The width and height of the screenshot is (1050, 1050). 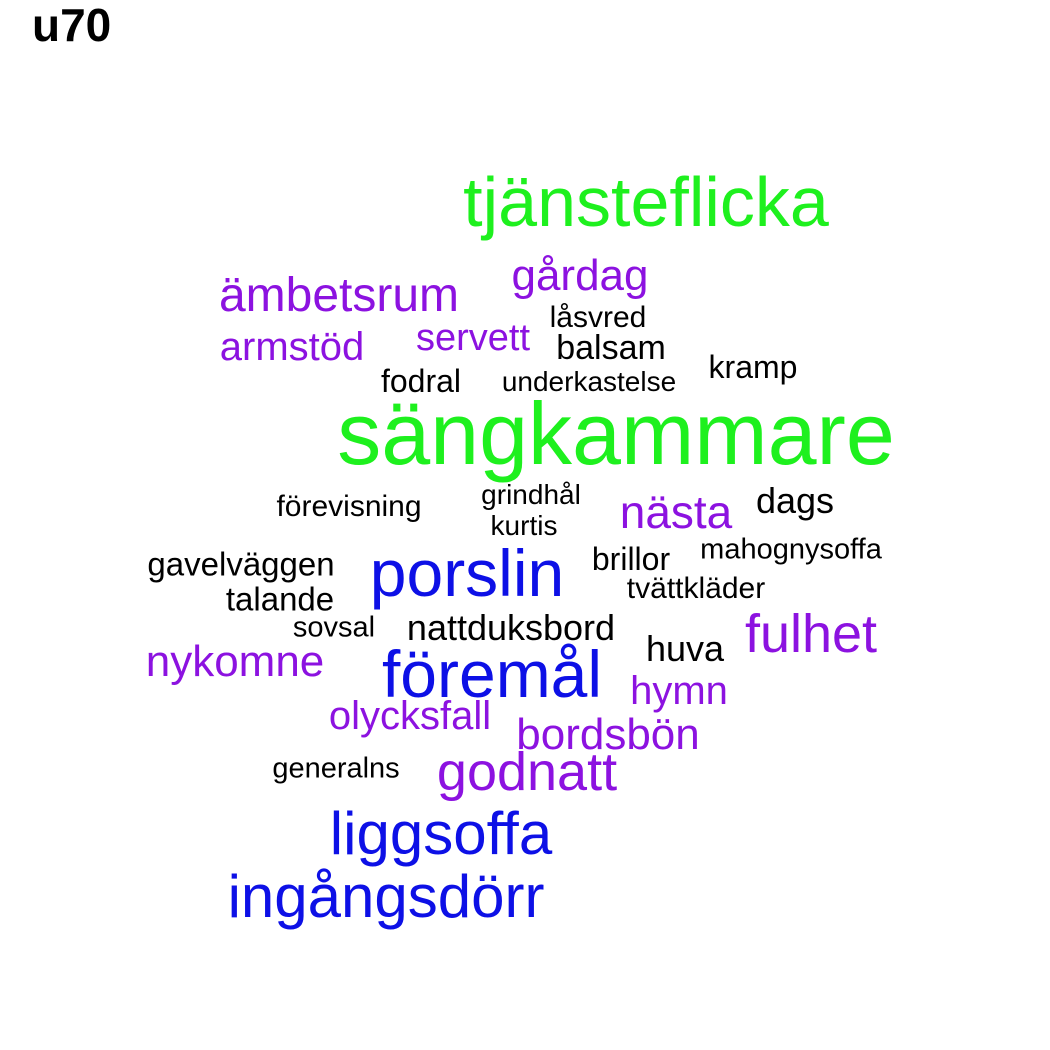 What do you see at coordinates (349, 506) in the screenshot?
I see `word-forevisning: förevisning` at bounding box center [349, 506].